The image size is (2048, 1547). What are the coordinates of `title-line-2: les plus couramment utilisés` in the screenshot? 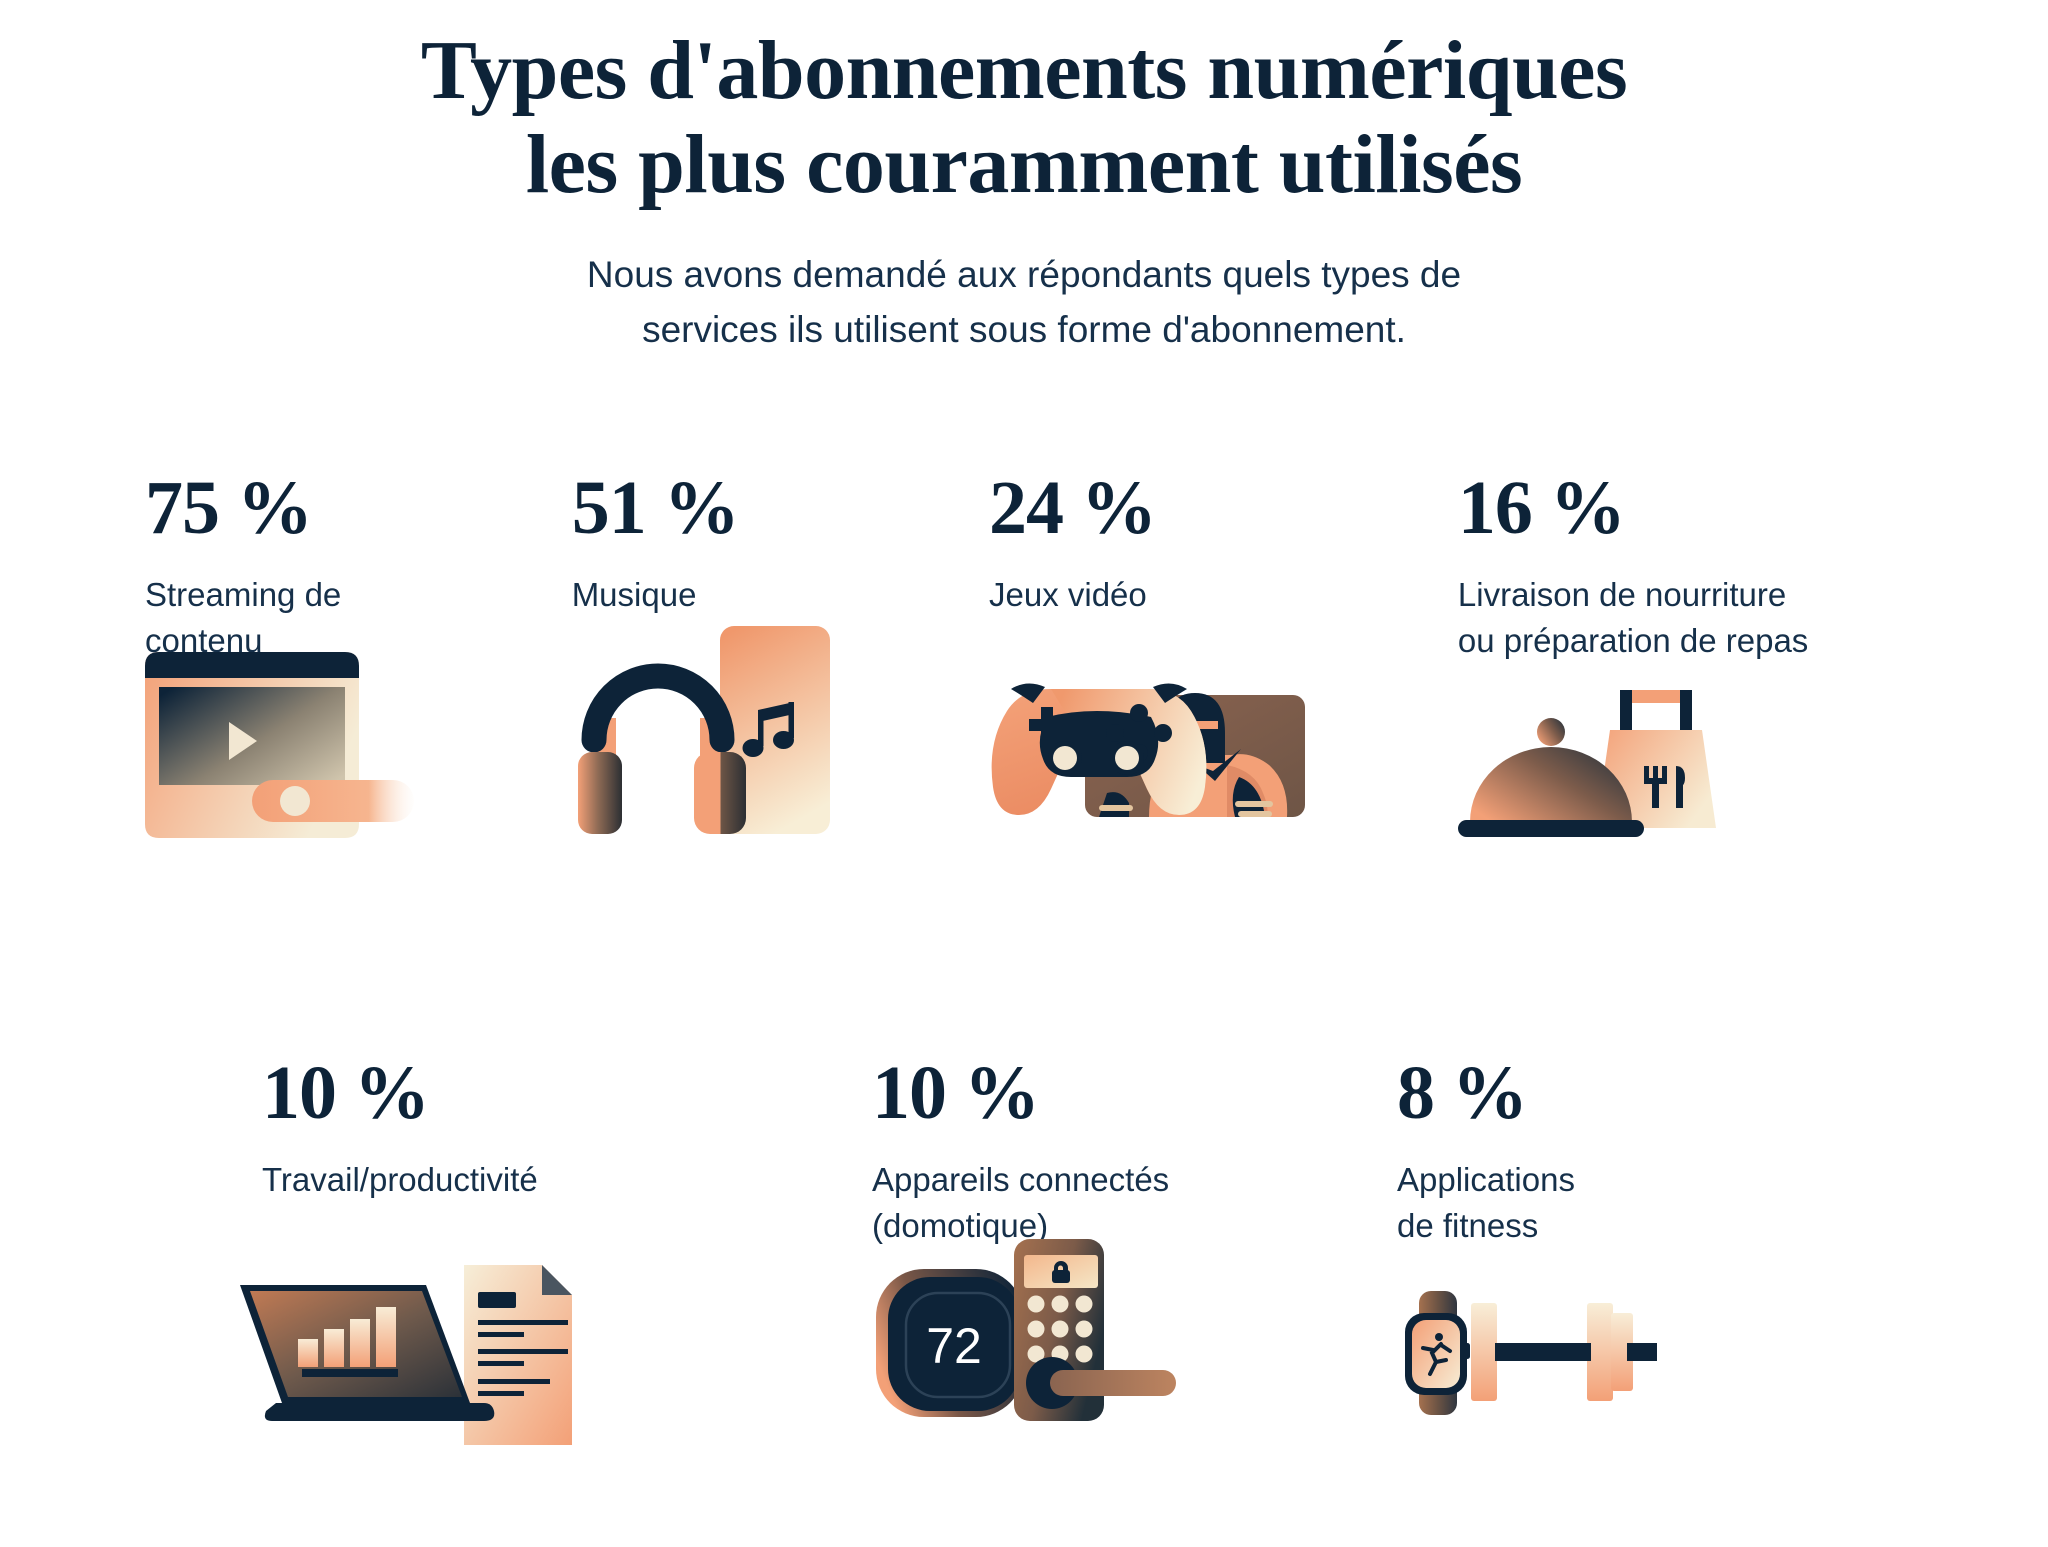 It's located at (1024, 165).